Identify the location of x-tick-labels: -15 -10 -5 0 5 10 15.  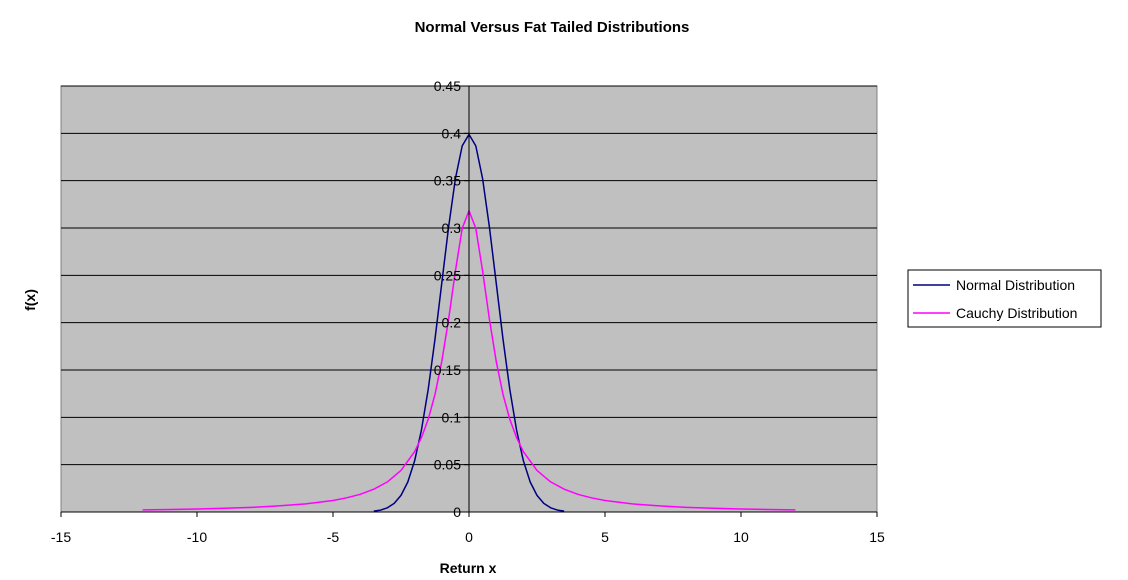
(468, 537).